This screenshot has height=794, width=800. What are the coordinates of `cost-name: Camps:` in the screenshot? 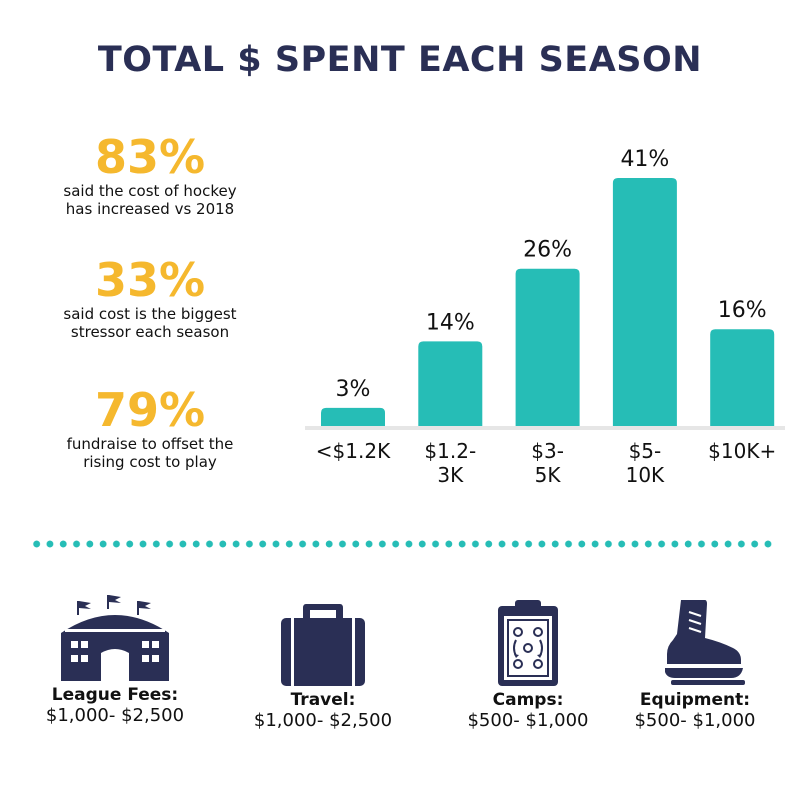 It's located at (528, 700).